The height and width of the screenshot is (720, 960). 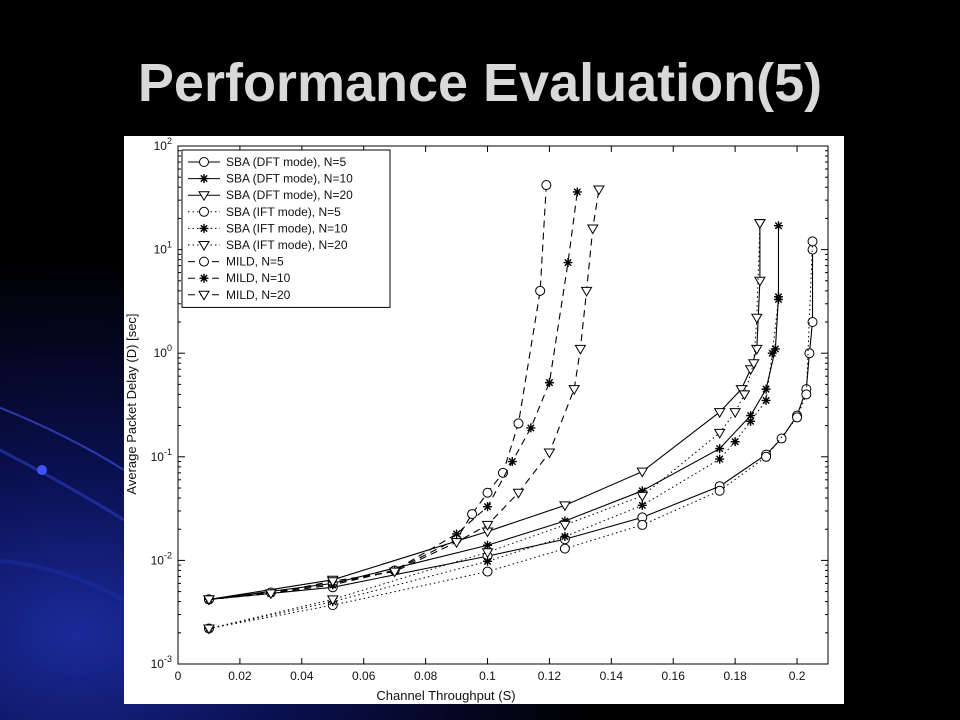 What do you see at coordinates (735, 676) in the screenshot?
I see `x-tick-label: 0.18` at bounding box center [735, 676].